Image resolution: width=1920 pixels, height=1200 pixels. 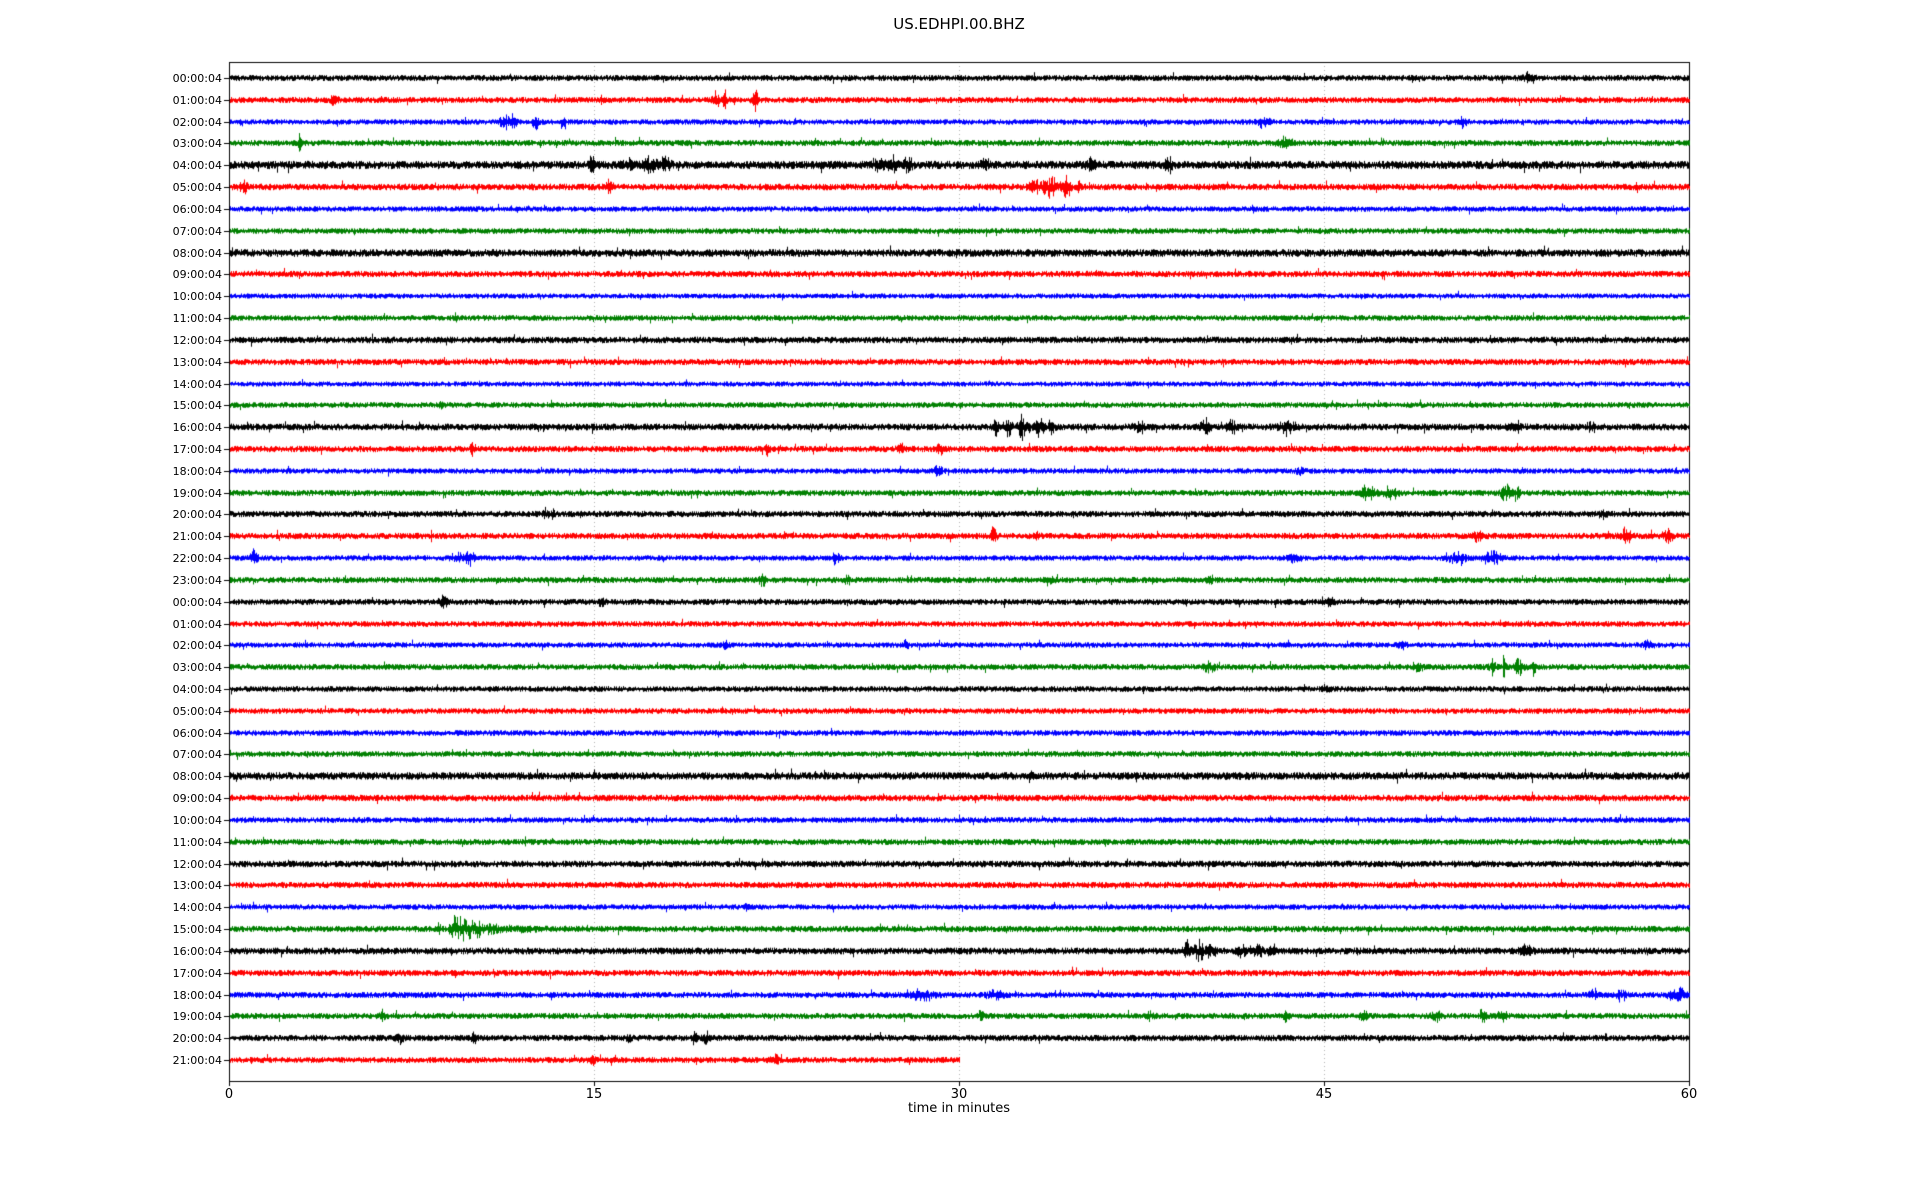 What do you see at coordinates (594, 1094) in the screenshot?
I see `x-tick-label: 15` at bounding box center [594, 1094].